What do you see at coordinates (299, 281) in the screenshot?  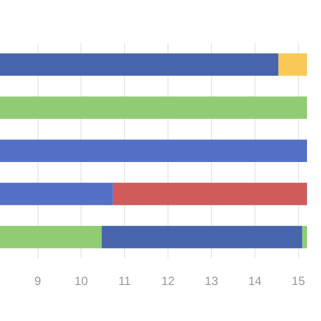 I see `x-tick-label: 15` at bounding box center [299, 281].